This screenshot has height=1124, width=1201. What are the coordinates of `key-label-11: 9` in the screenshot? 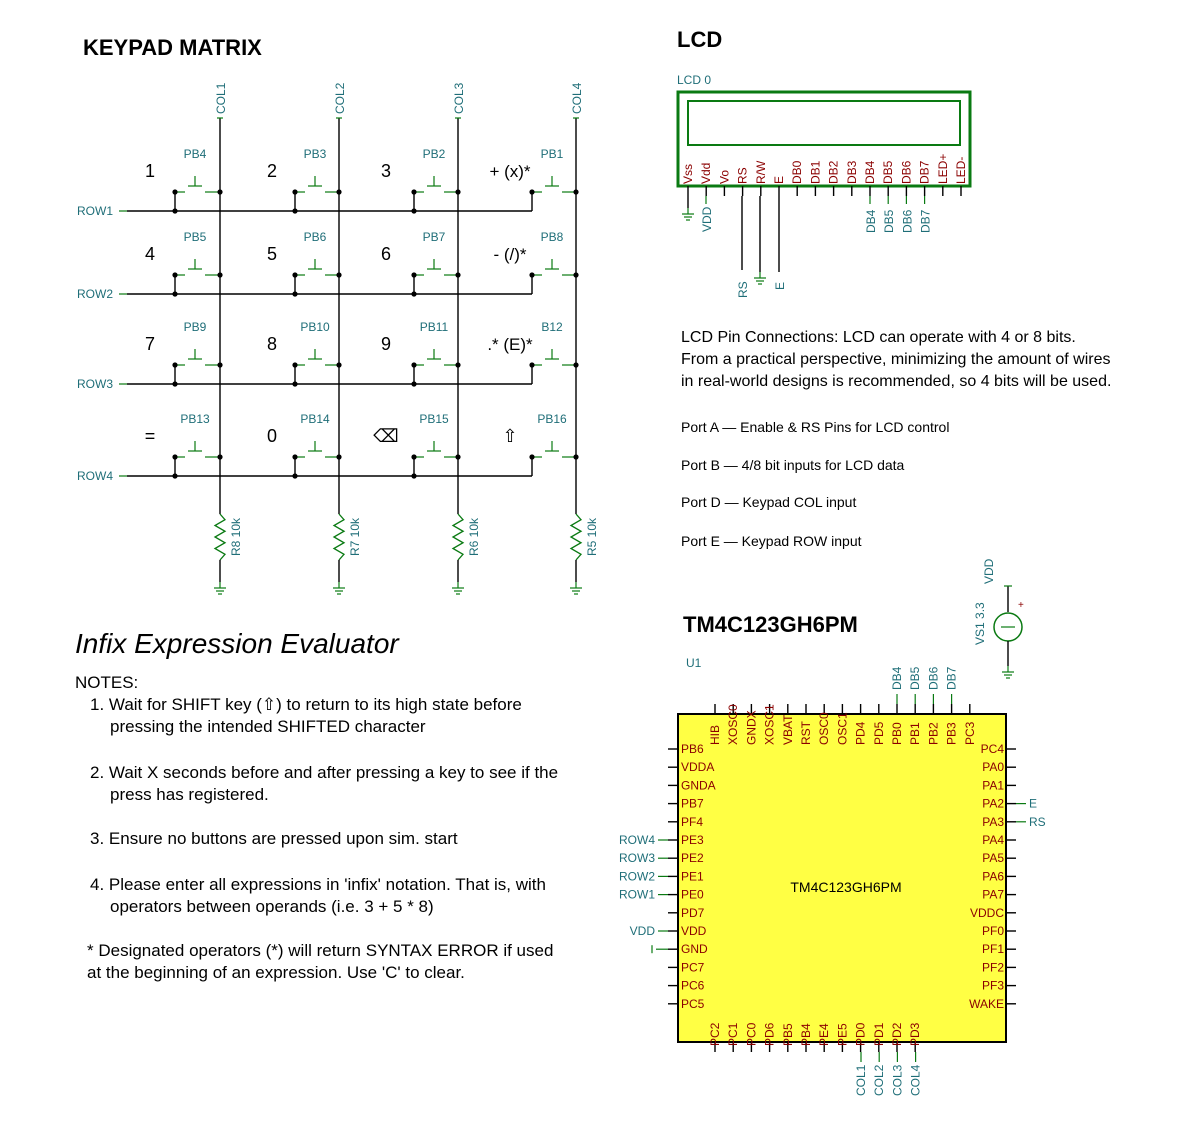 It's located at (386, 344).